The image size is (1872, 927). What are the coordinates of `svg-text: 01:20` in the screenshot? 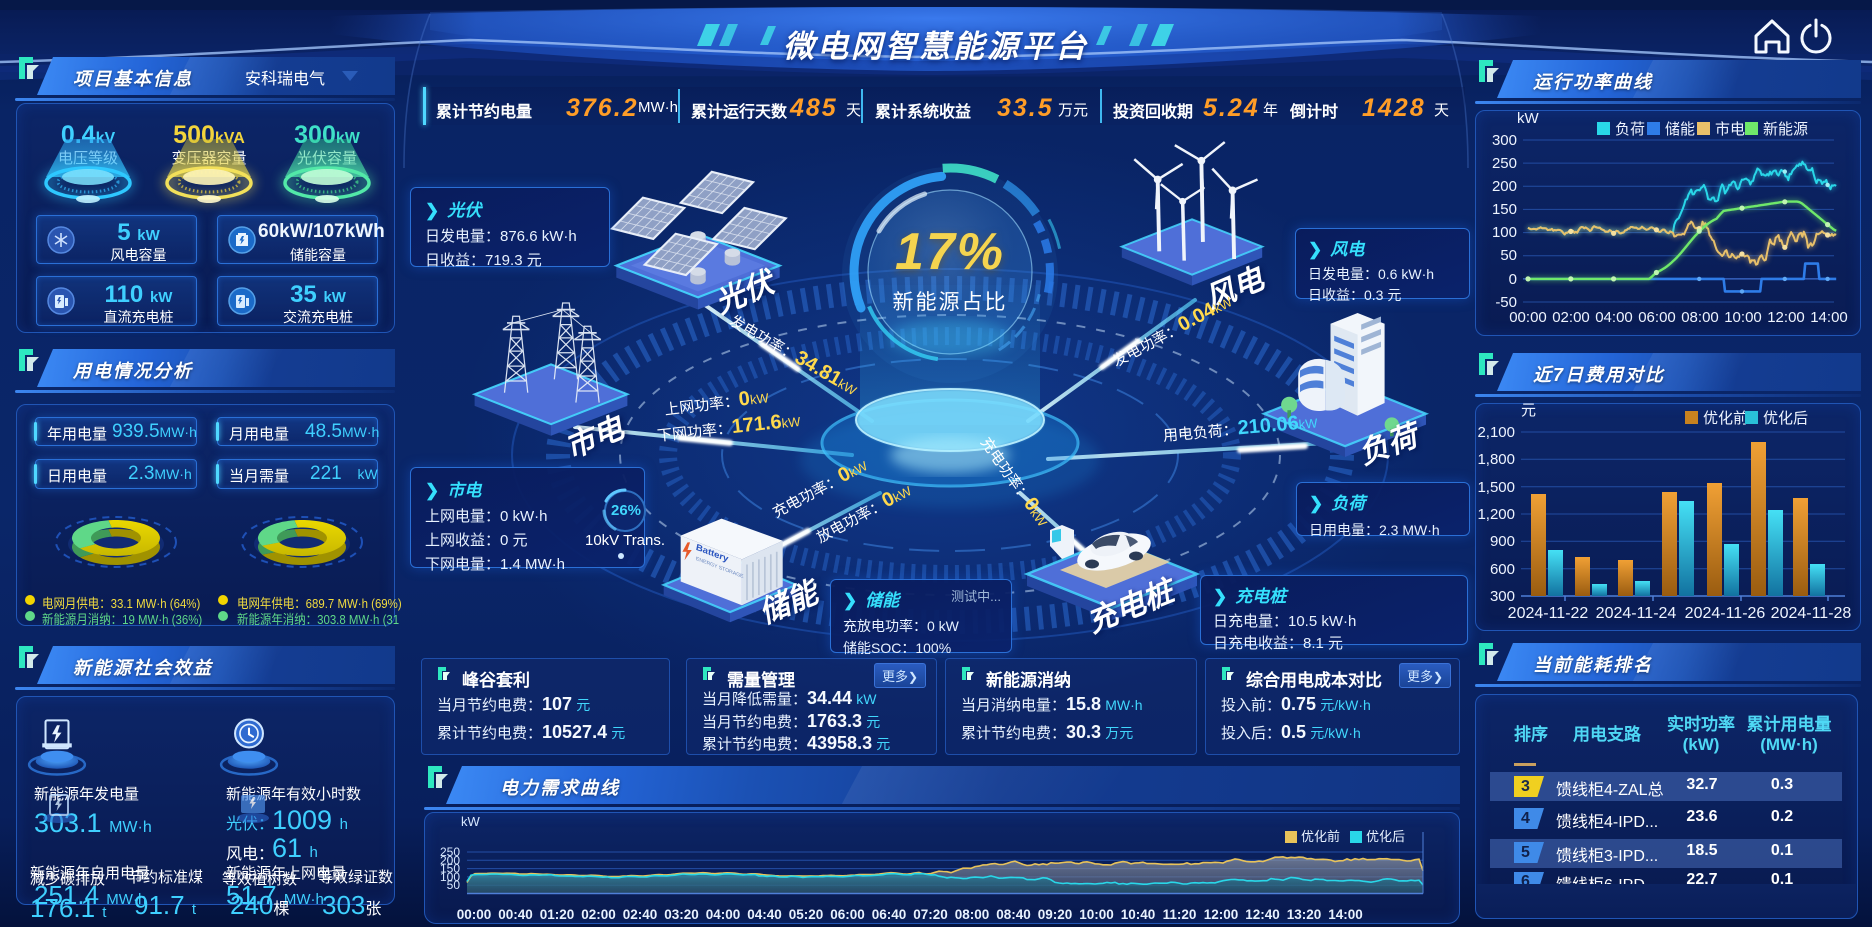 It's located at (557, 914).